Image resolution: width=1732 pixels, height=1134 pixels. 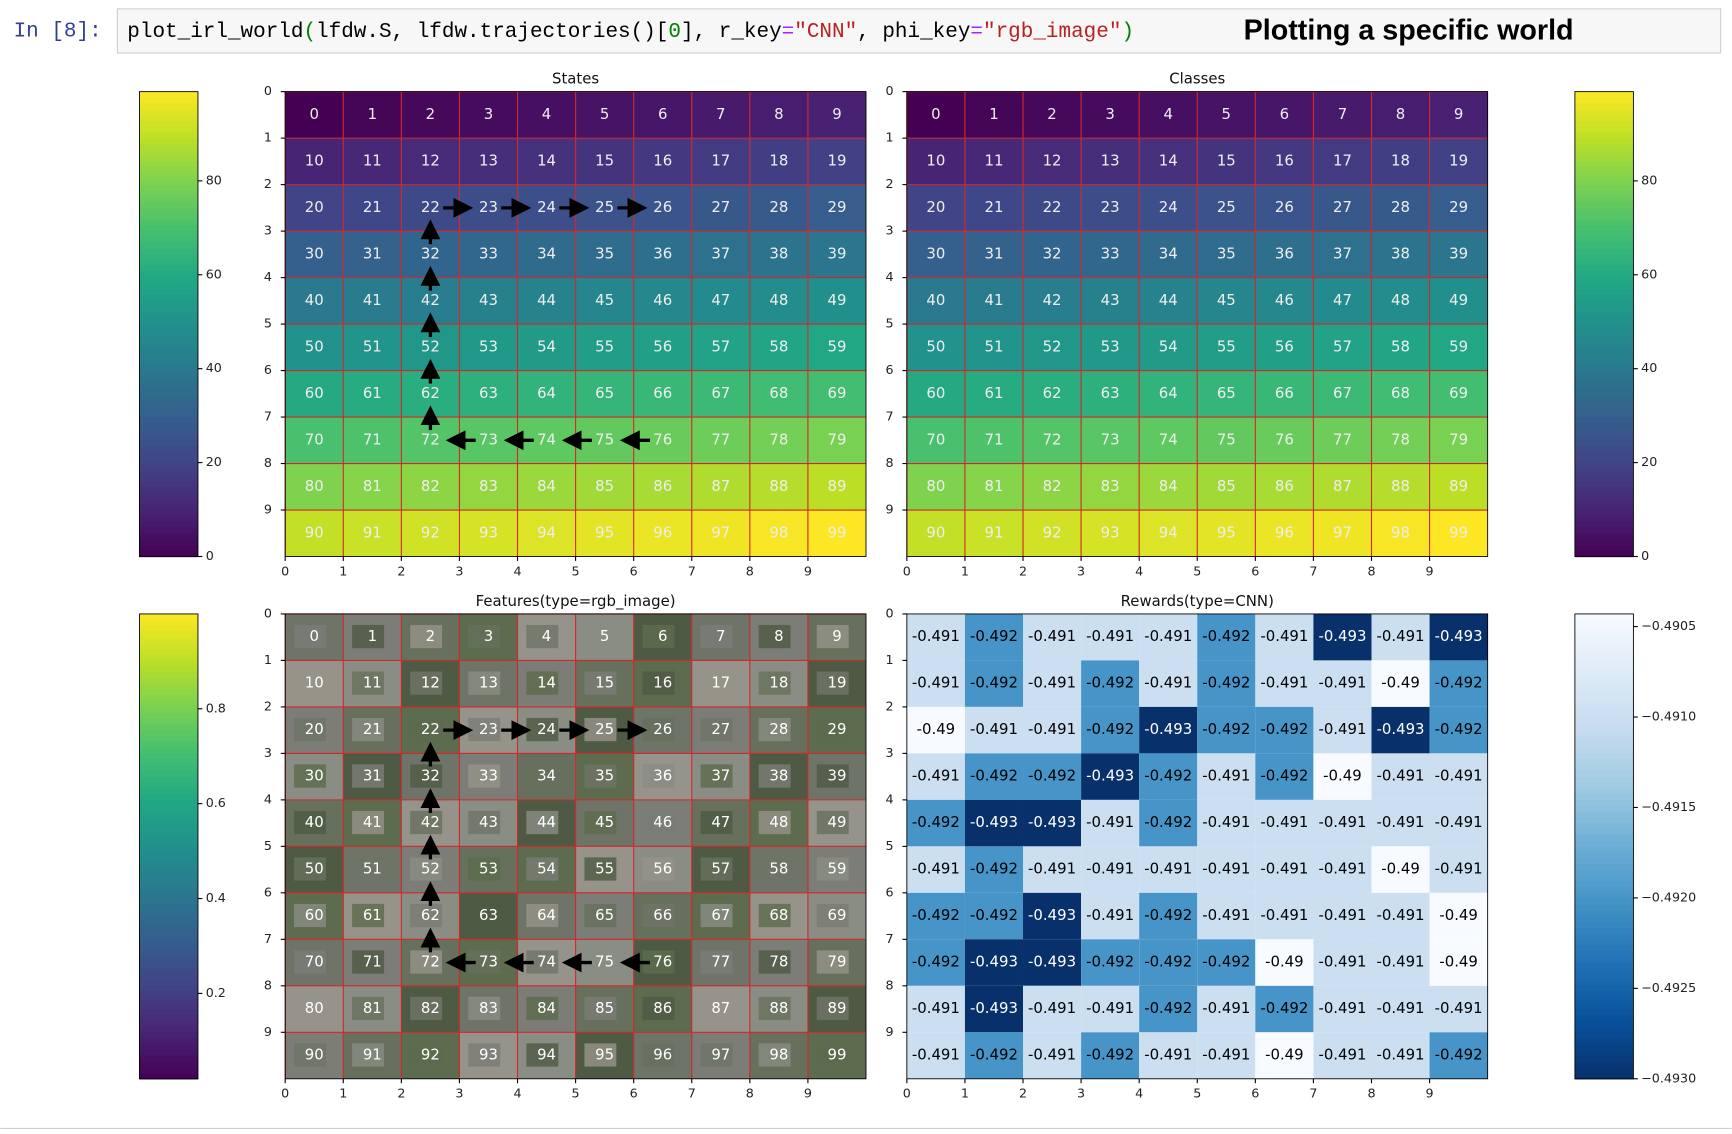 What do you see at coordinates (575, 79) in the screenshot?
I see `panel-title: States` at bounding box center [575, 79].